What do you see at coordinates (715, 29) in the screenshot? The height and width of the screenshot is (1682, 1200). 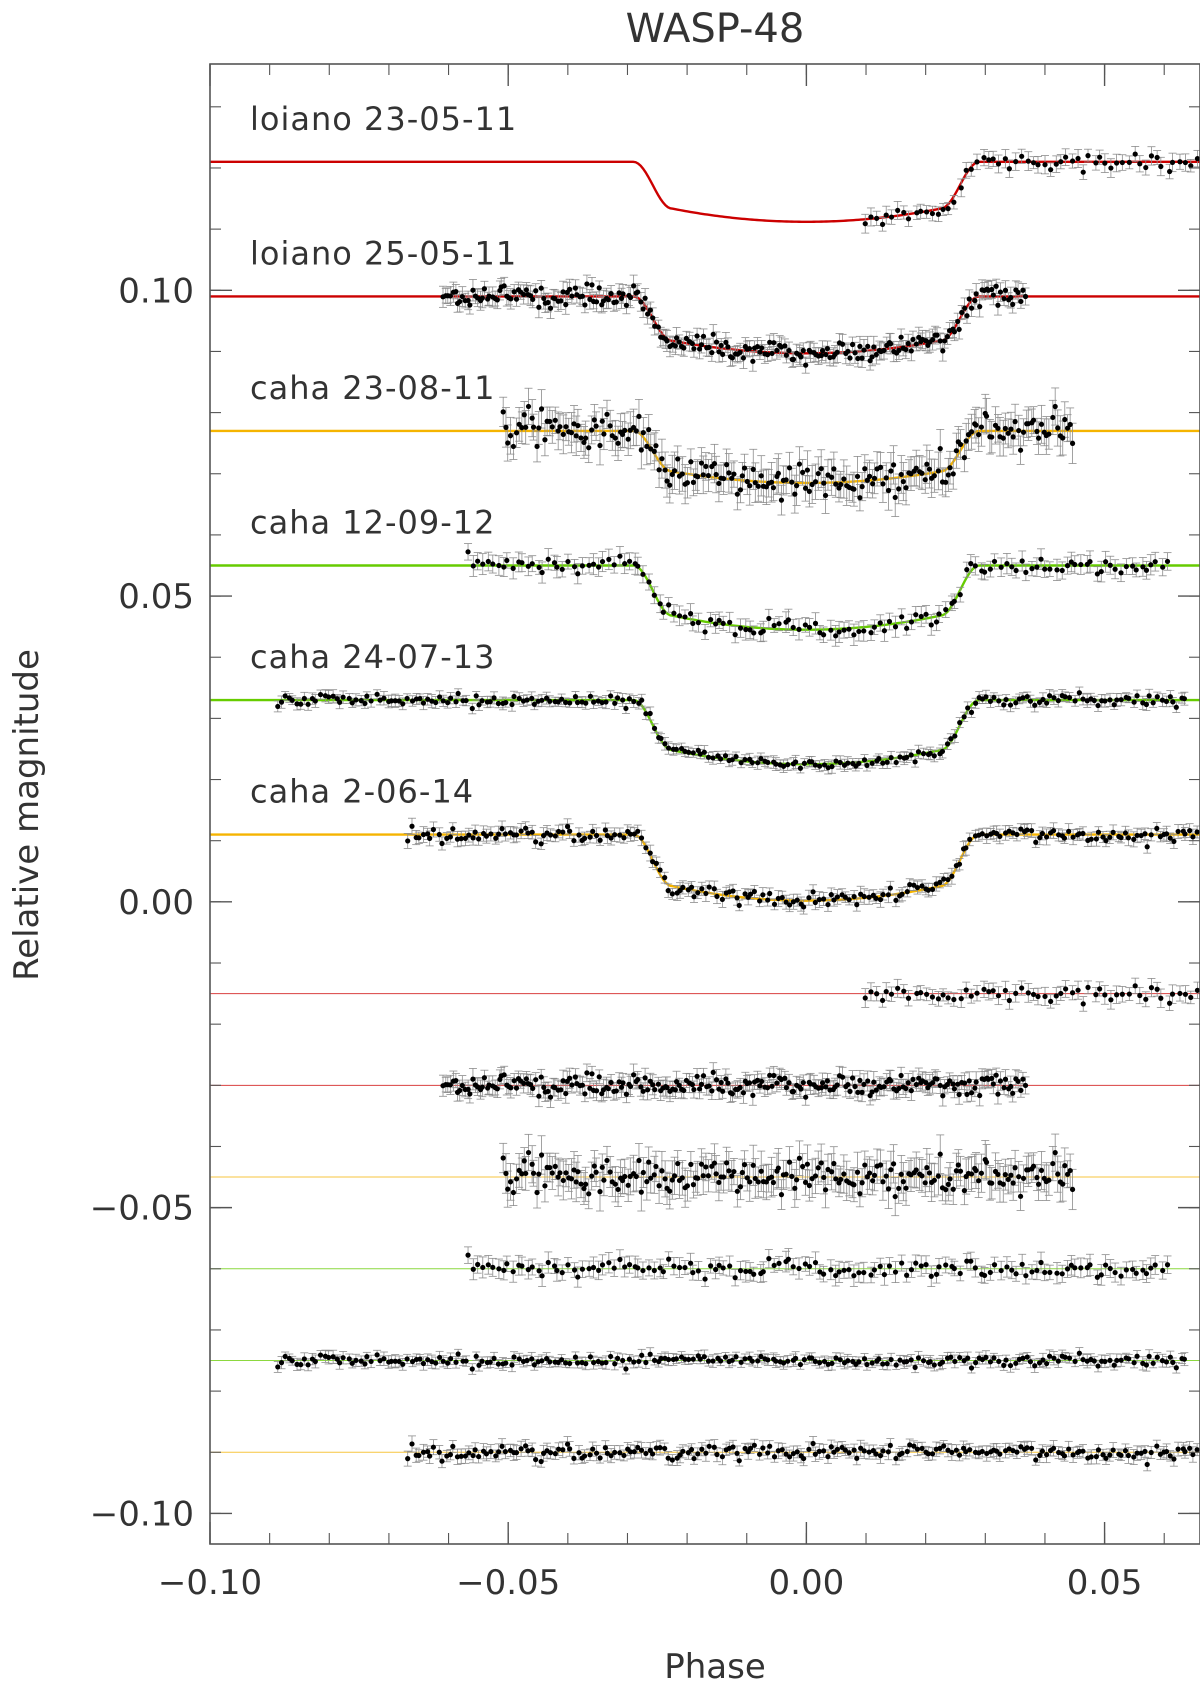 I see `chart-title: WASP-48` at bounding box center [715, 29].